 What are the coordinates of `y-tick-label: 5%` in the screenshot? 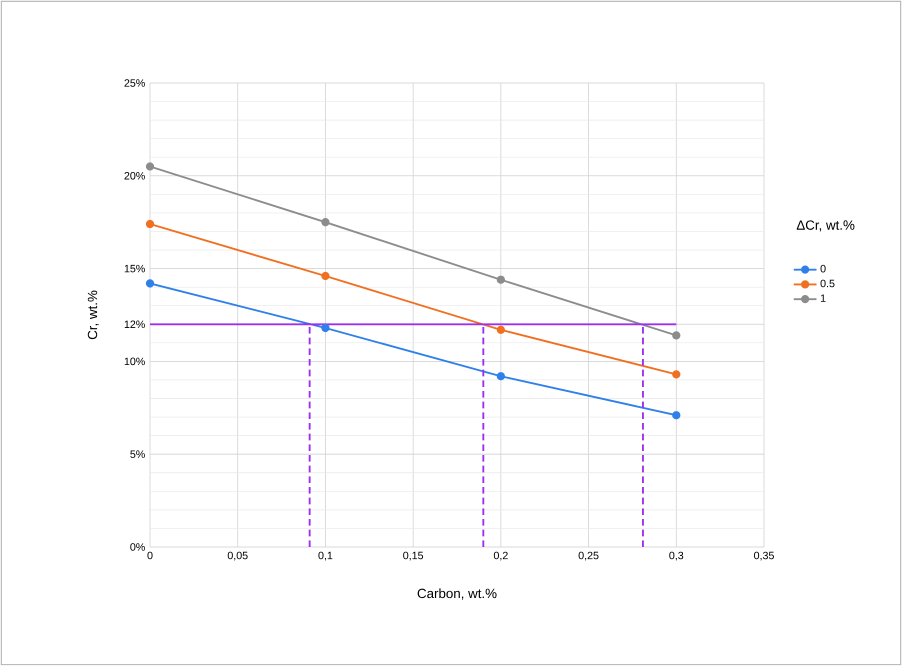 It's located at (137, 454).